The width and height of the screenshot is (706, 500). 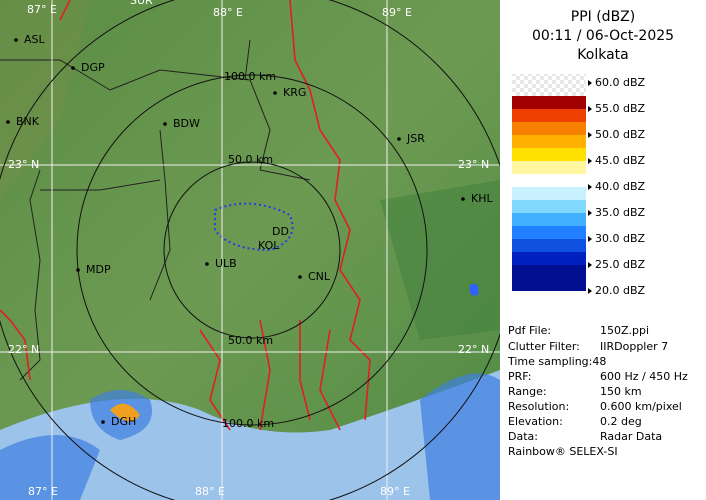 What do you see at coordinates (620, 108) in the screenshot?
I see `legend-label: 55.0 dBZ` at bounding box center [620, 108].